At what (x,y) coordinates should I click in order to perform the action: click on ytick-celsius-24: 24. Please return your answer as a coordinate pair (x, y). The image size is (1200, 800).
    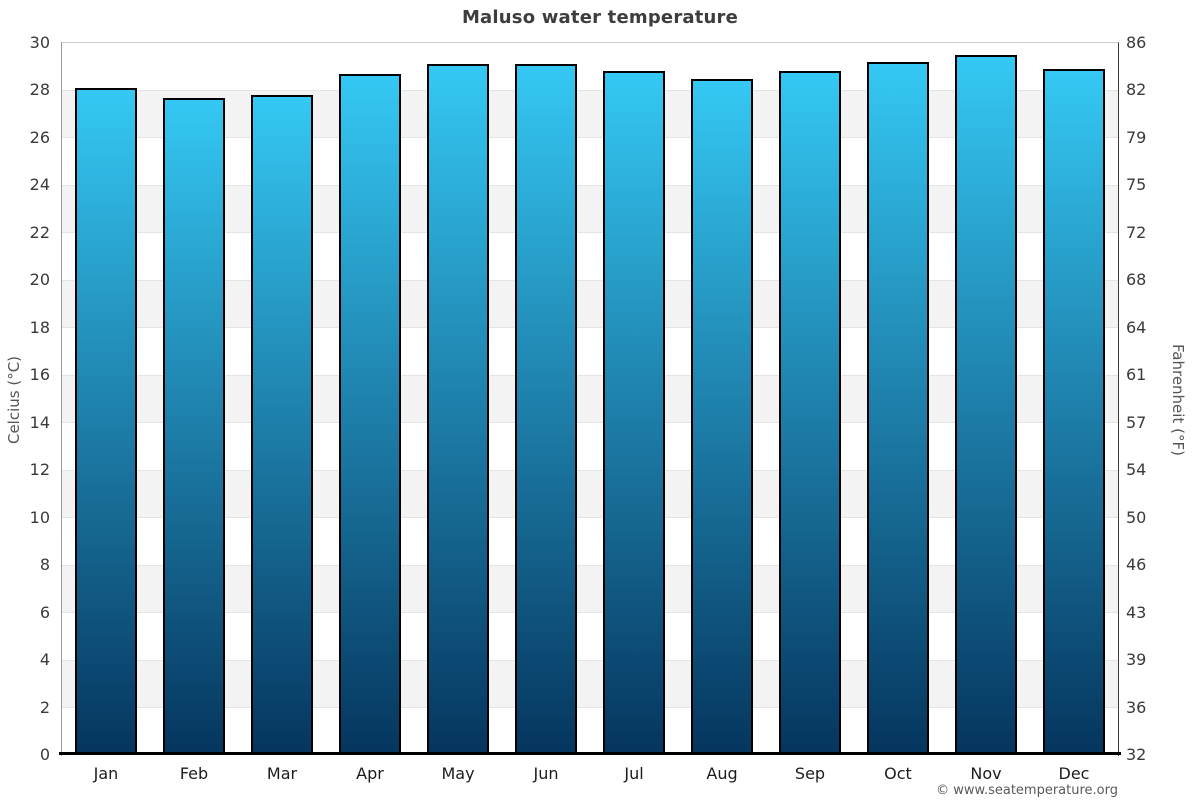
    Looking at the image, I should click on (39, 185).